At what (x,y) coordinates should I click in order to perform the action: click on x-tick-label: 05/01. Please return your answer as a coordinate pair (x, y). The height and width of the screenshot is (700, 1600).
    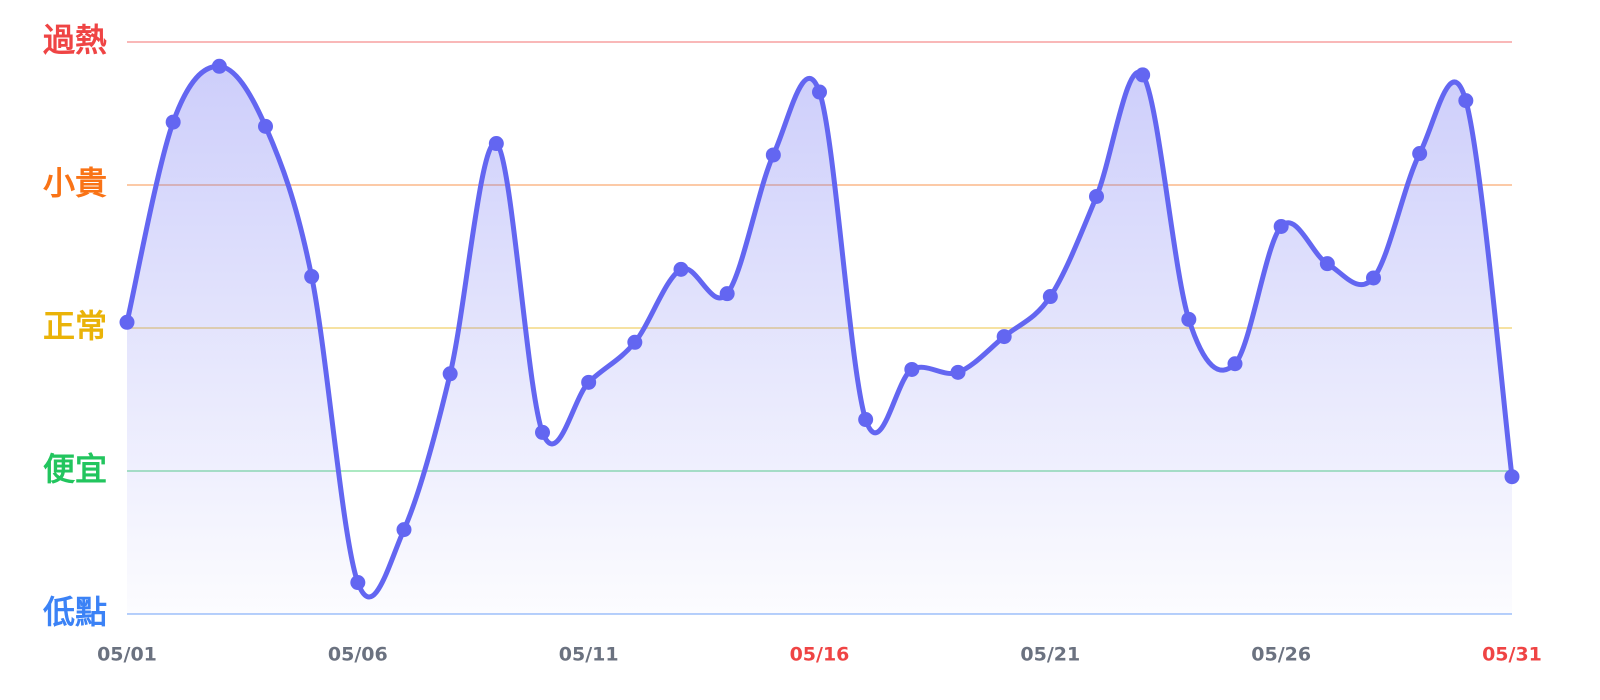
    Looking at the image, I should click on (127, 655).